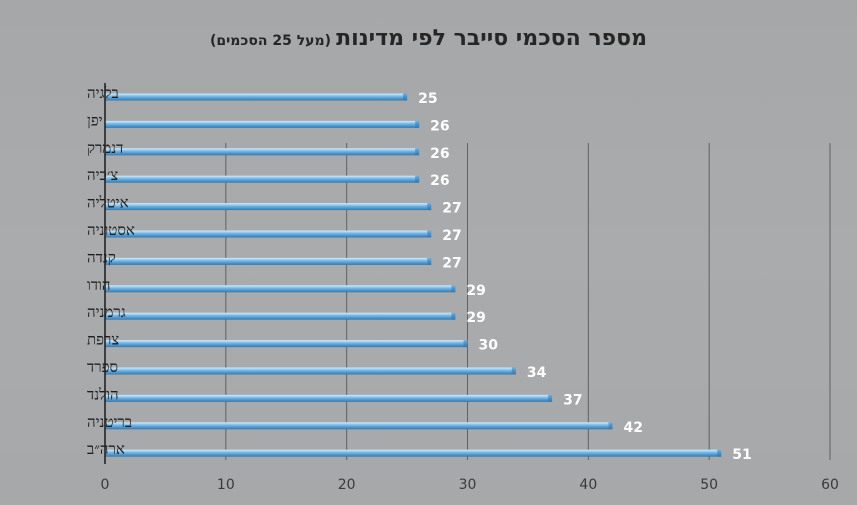 Image resolution: width=857 pixels, height=505 pixels. What do you see at coordinates (95, 120) in the screenshot?
I see `category-label: יפן` at bounding box center [95, 120].